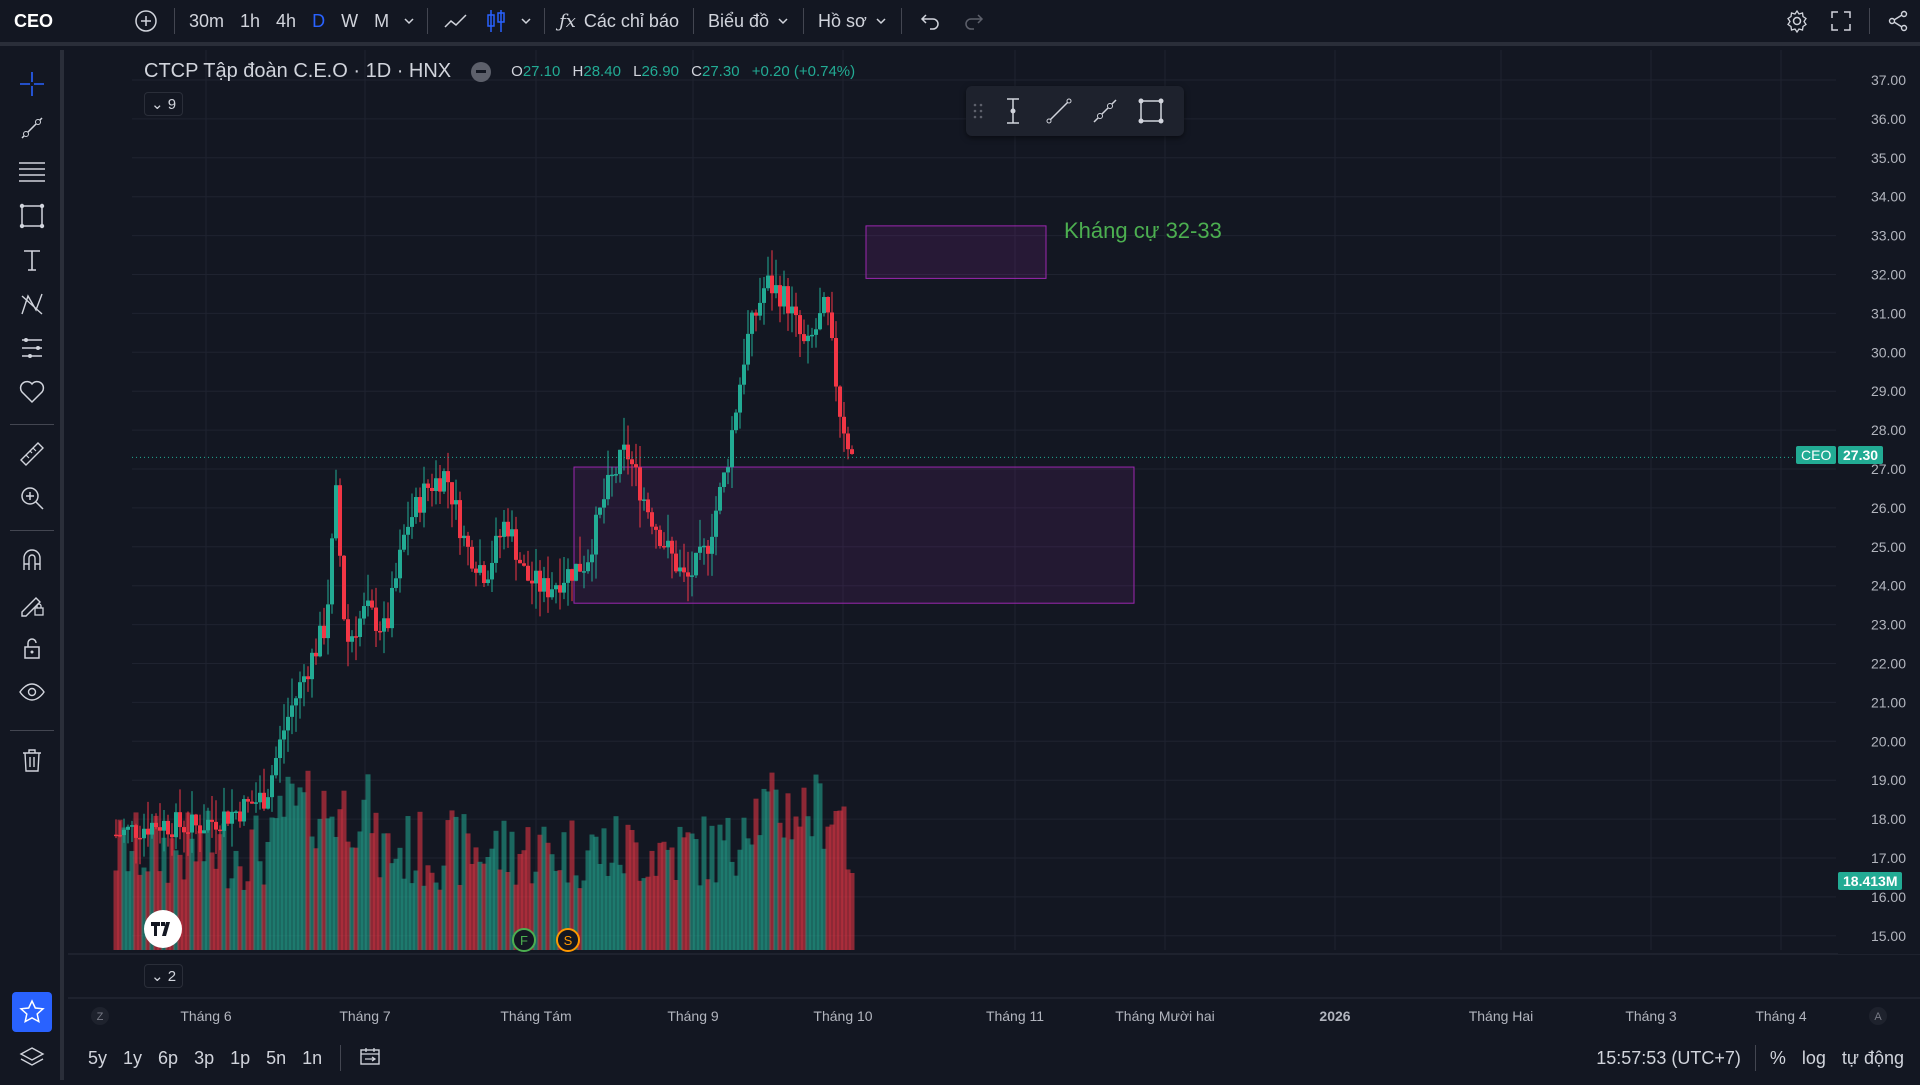  I want to click on split-marker: S, so click(568, 940).